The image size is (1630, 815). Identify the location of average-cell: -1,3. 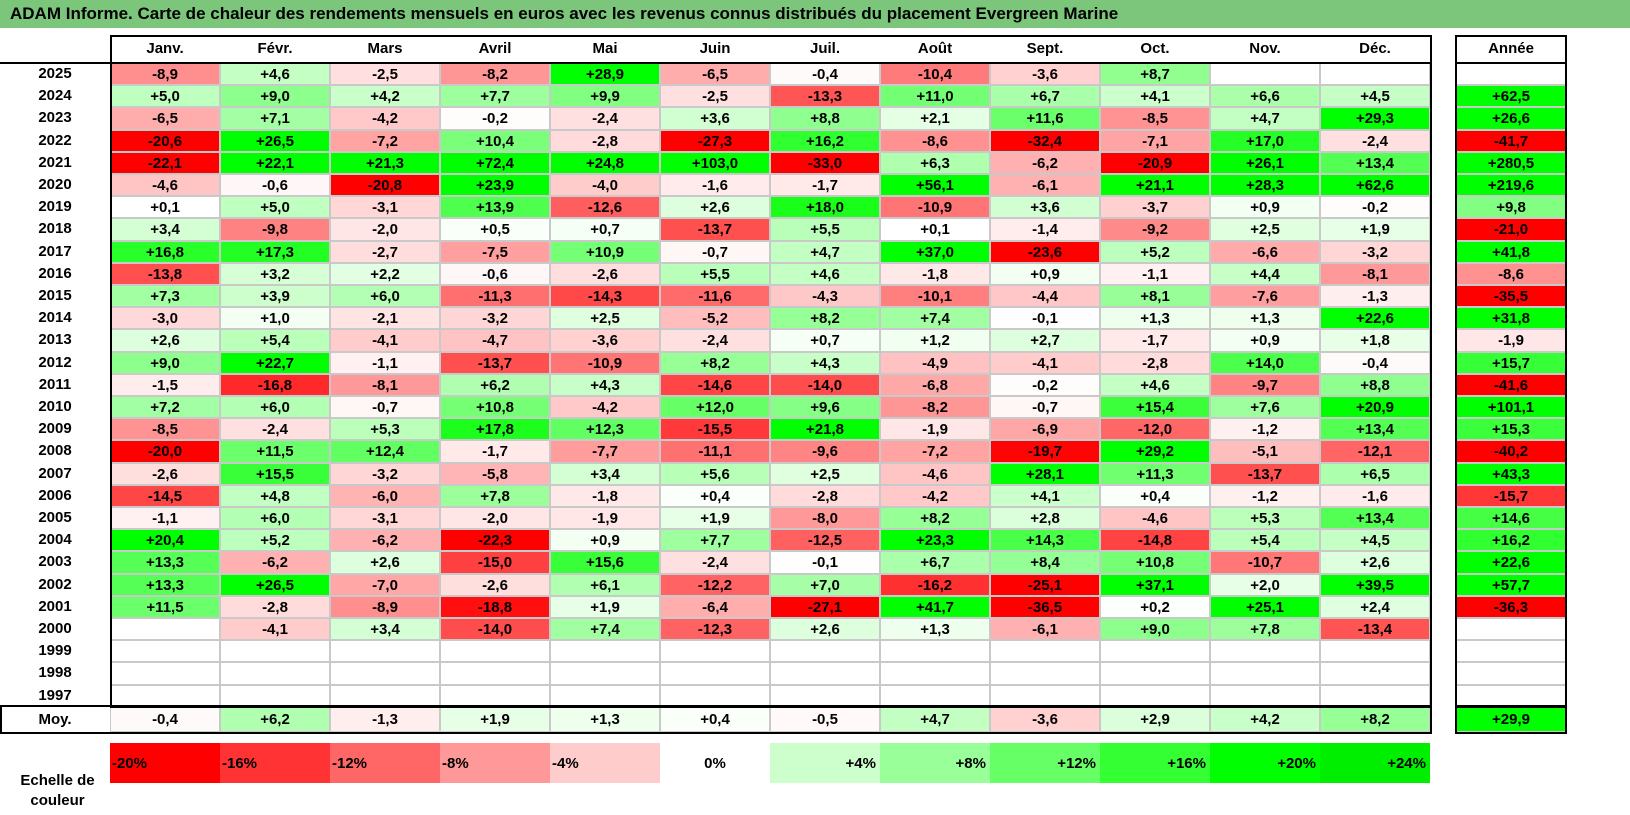
(385, 719).